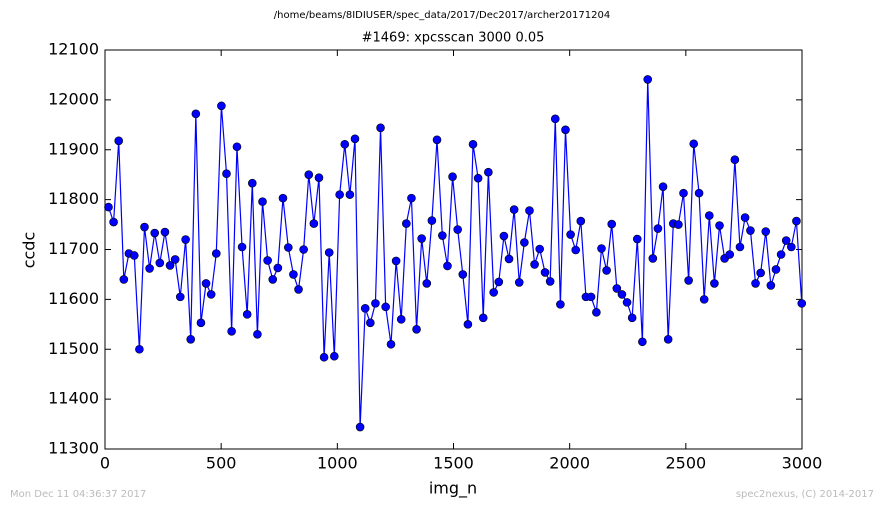 The image size is (884, 513). What do you see at coordinates (73, 198) in the screenshot?
I see `y-tick-label: 11800` at bounding box center [73, 198].